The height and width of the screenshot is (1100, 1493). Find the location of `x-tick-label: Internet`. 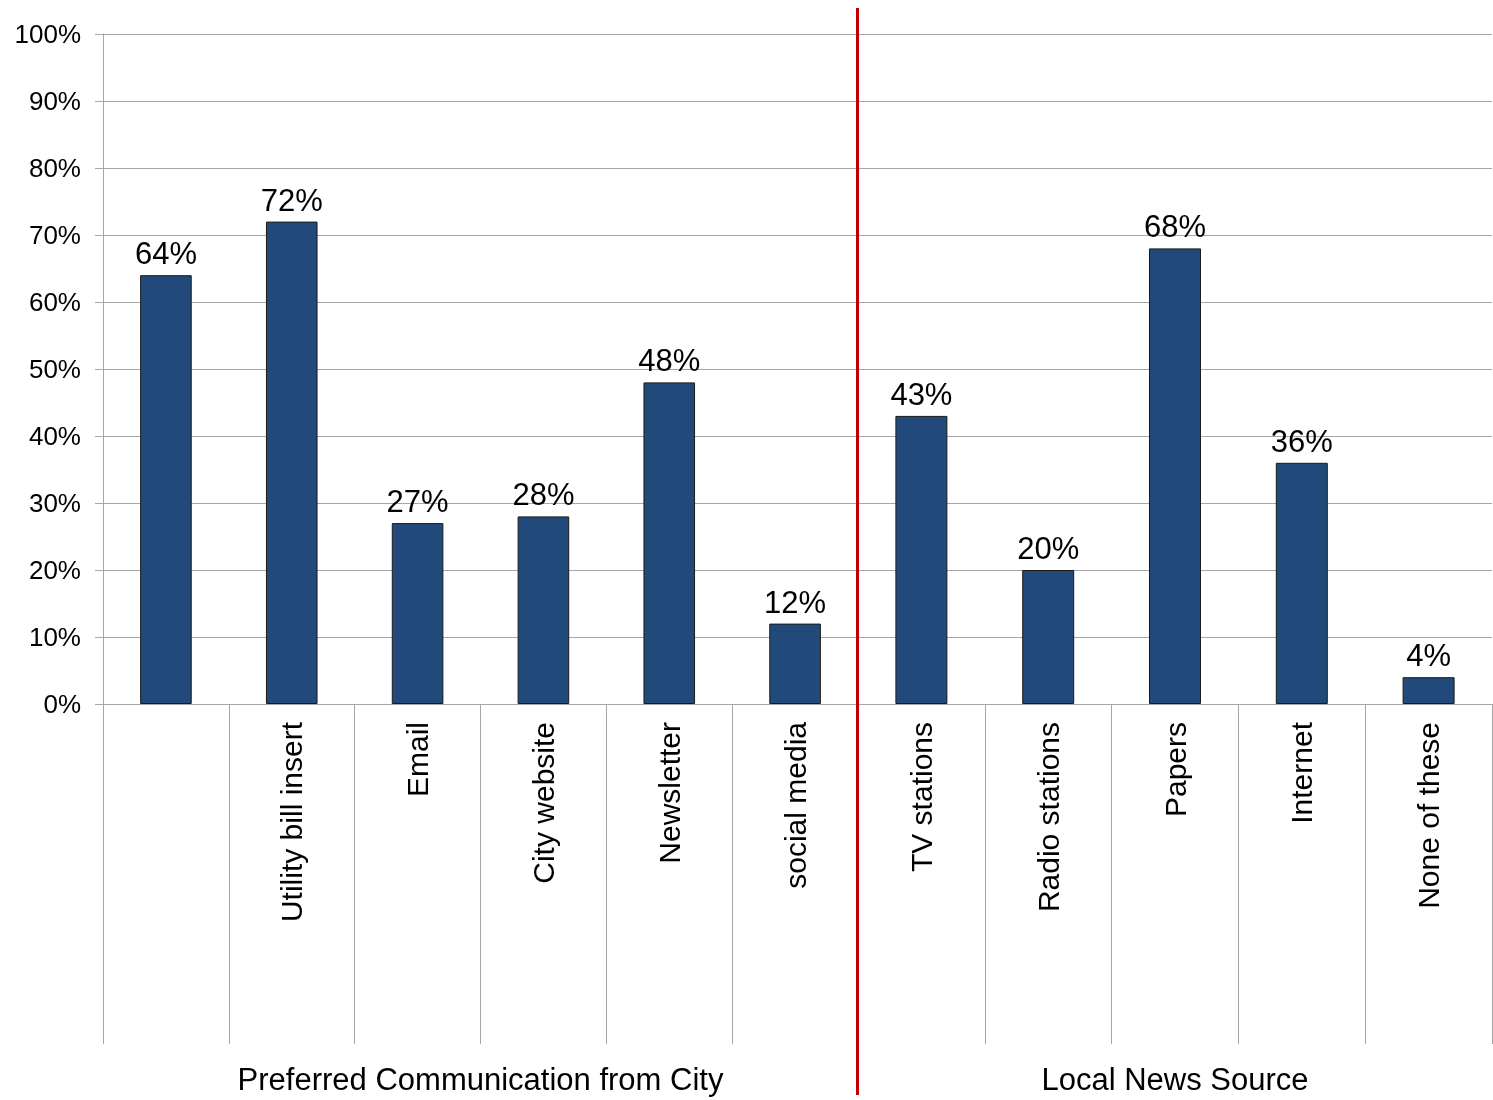

x-tick-label: Internet is located at coordinates (1302, 772).